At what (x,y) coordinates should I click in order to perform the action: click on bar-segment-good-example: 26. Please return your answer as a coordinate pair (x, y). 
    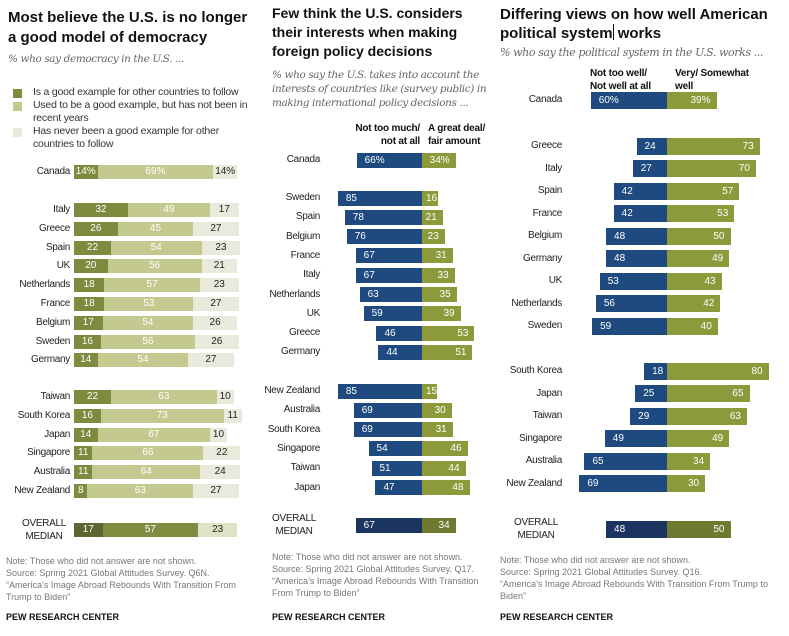
    Looking at the image, I should click on (96, 228).